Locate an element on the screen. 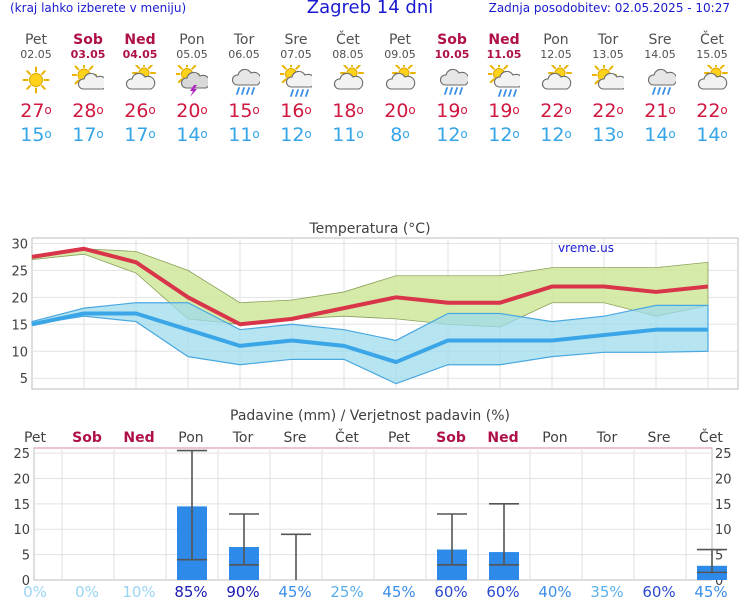 This screenshot has height=600, width=740. y-tick-label: 30 is located at coordinates (19, 244).